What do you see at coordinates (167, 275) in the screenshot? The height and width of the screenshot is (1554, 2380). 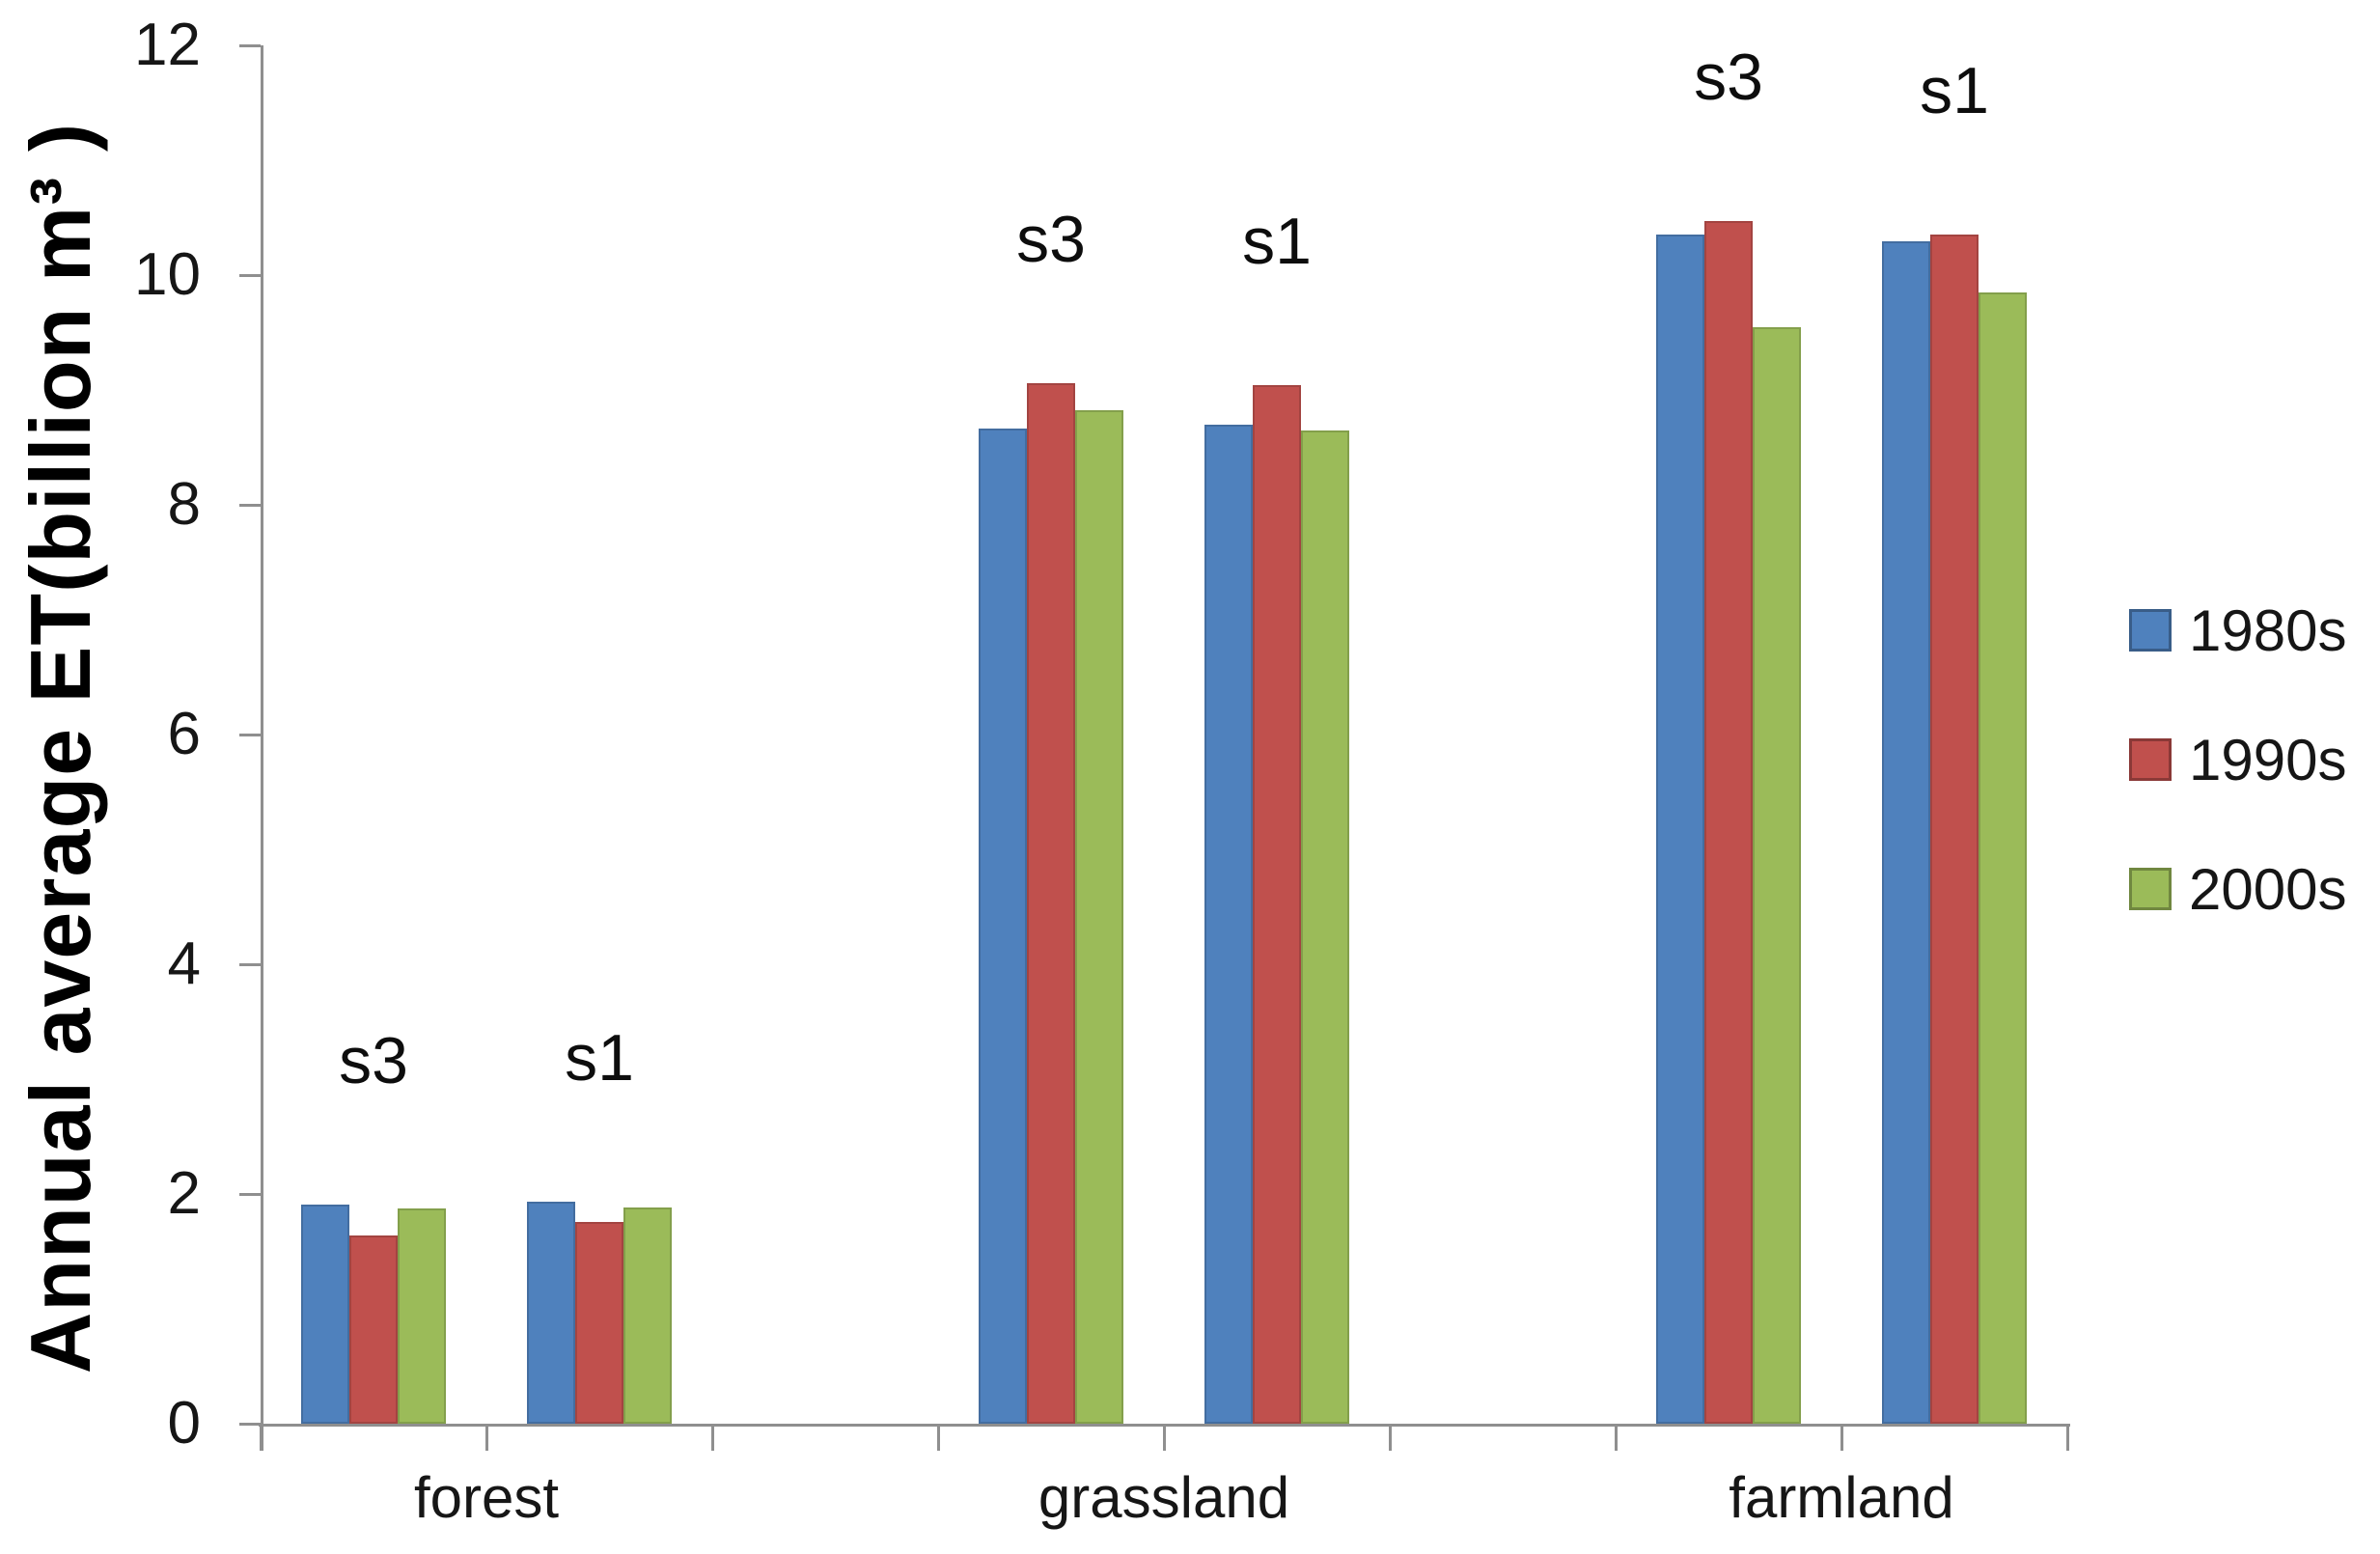 I see `y-tick-label: 10` at bounding box center [167, 275].